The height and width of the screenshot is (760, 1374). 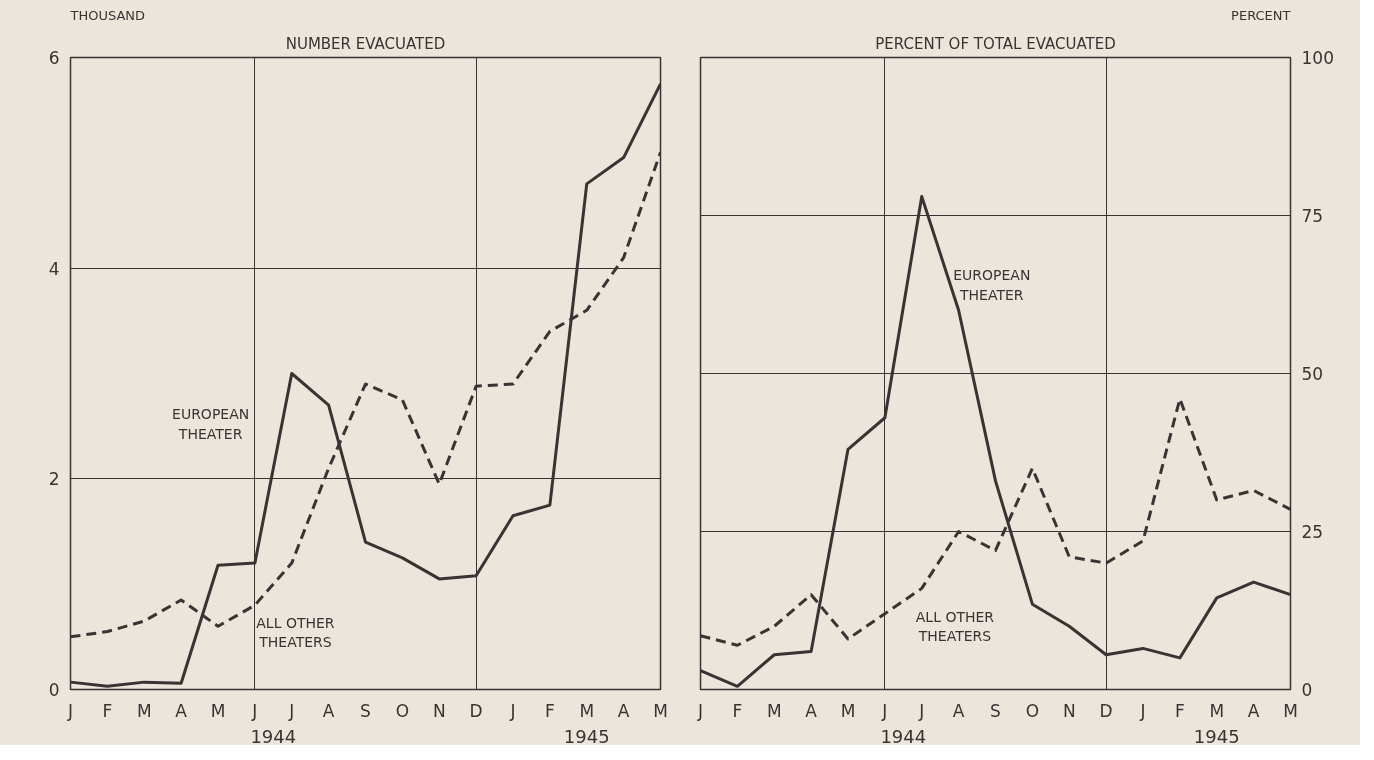 I want to click on y-tick-label: 25, so click(x=1312, y=532).